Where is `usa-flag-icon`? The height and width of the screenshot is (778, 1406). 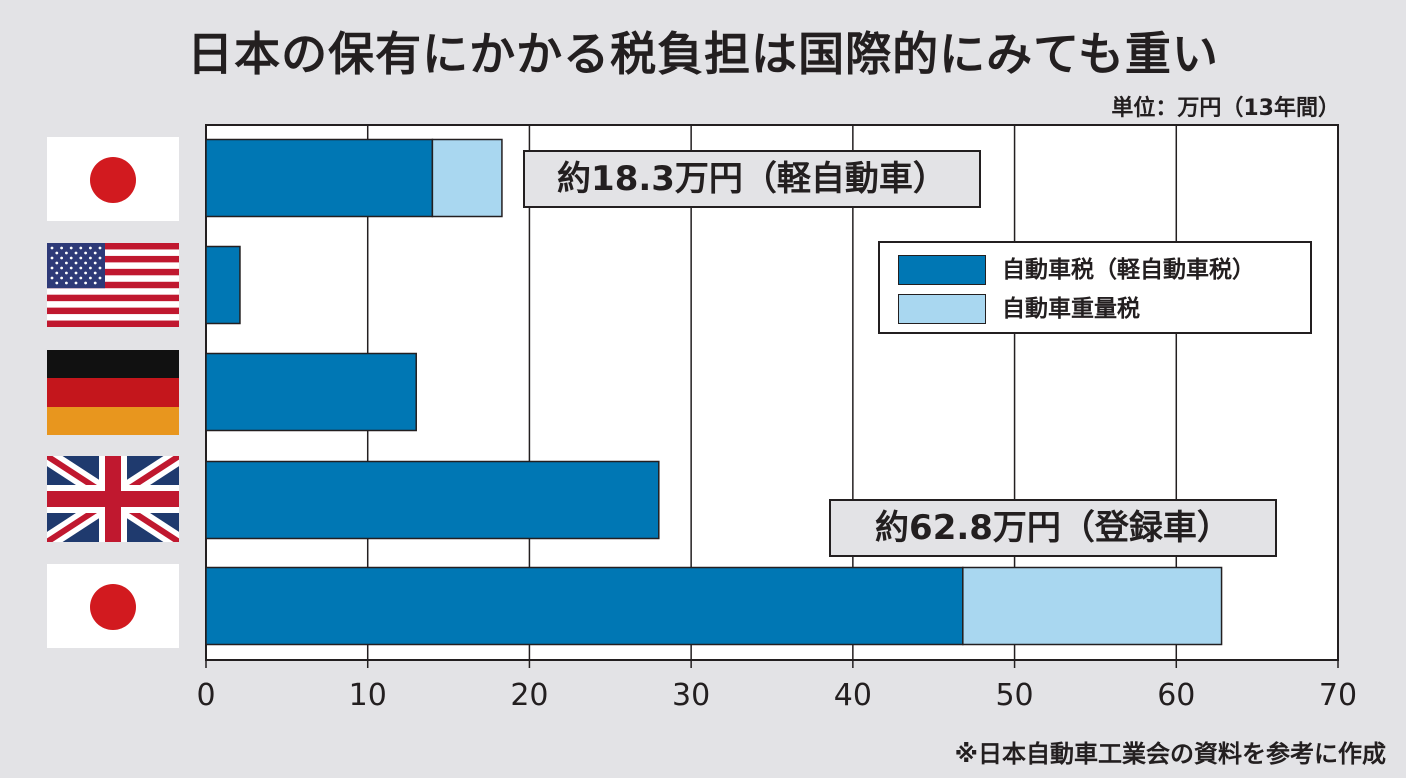
usa-flag-icon is located at coordinates (113, 285).